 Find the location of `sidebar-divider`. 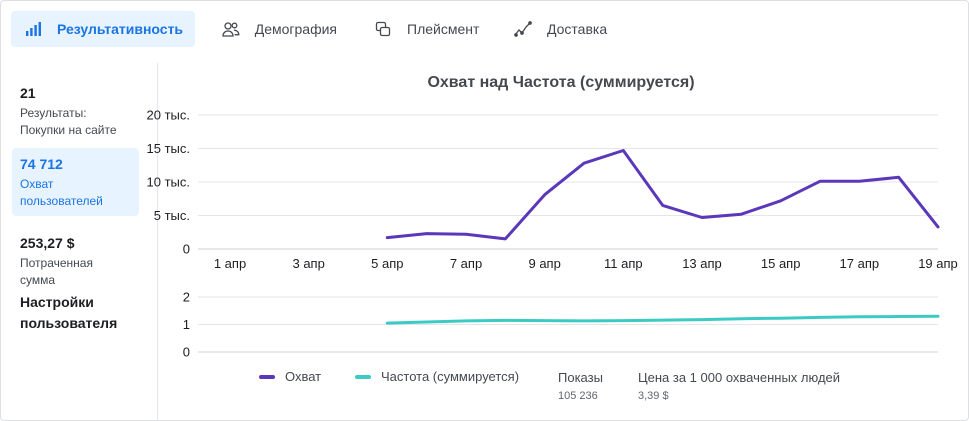

sidebar-divider is located at coordinates (157, 242).